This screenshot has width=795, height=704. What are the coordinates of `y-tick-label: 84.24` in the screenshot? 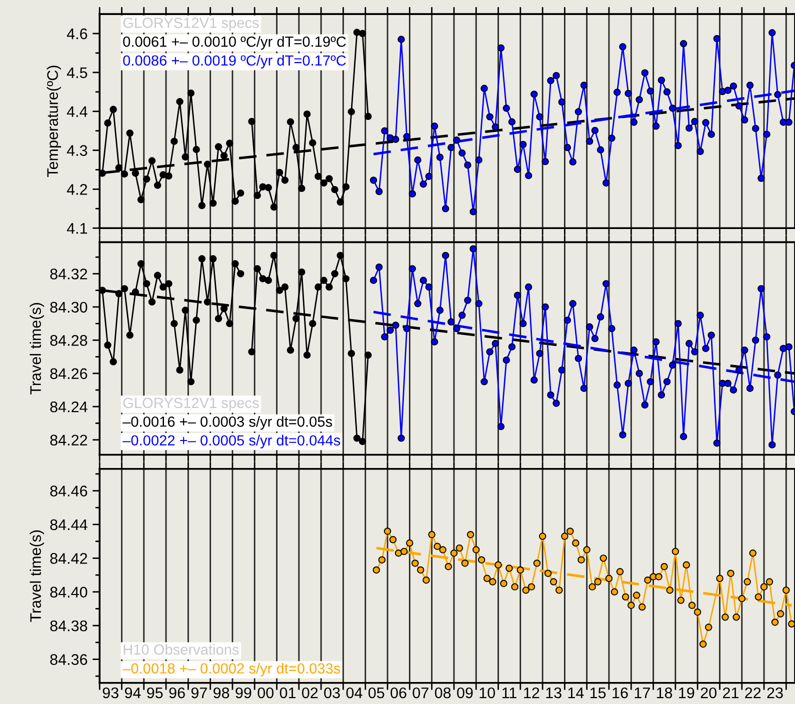 It's located at (69, 406).